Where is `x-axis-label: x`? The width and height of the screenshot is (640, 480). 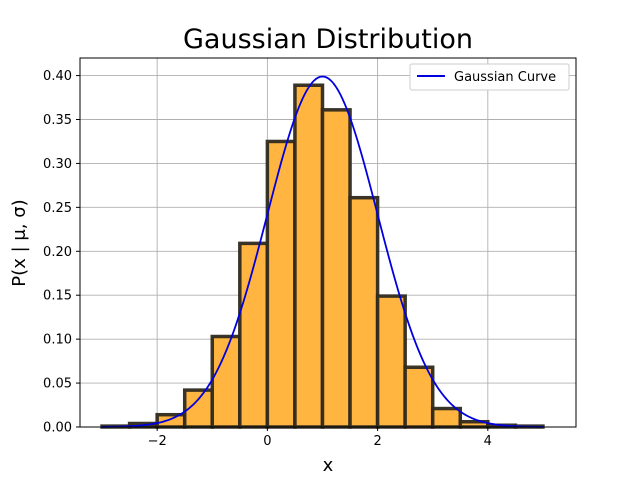
x-axis-label: x is located at coordinates (328, 465).